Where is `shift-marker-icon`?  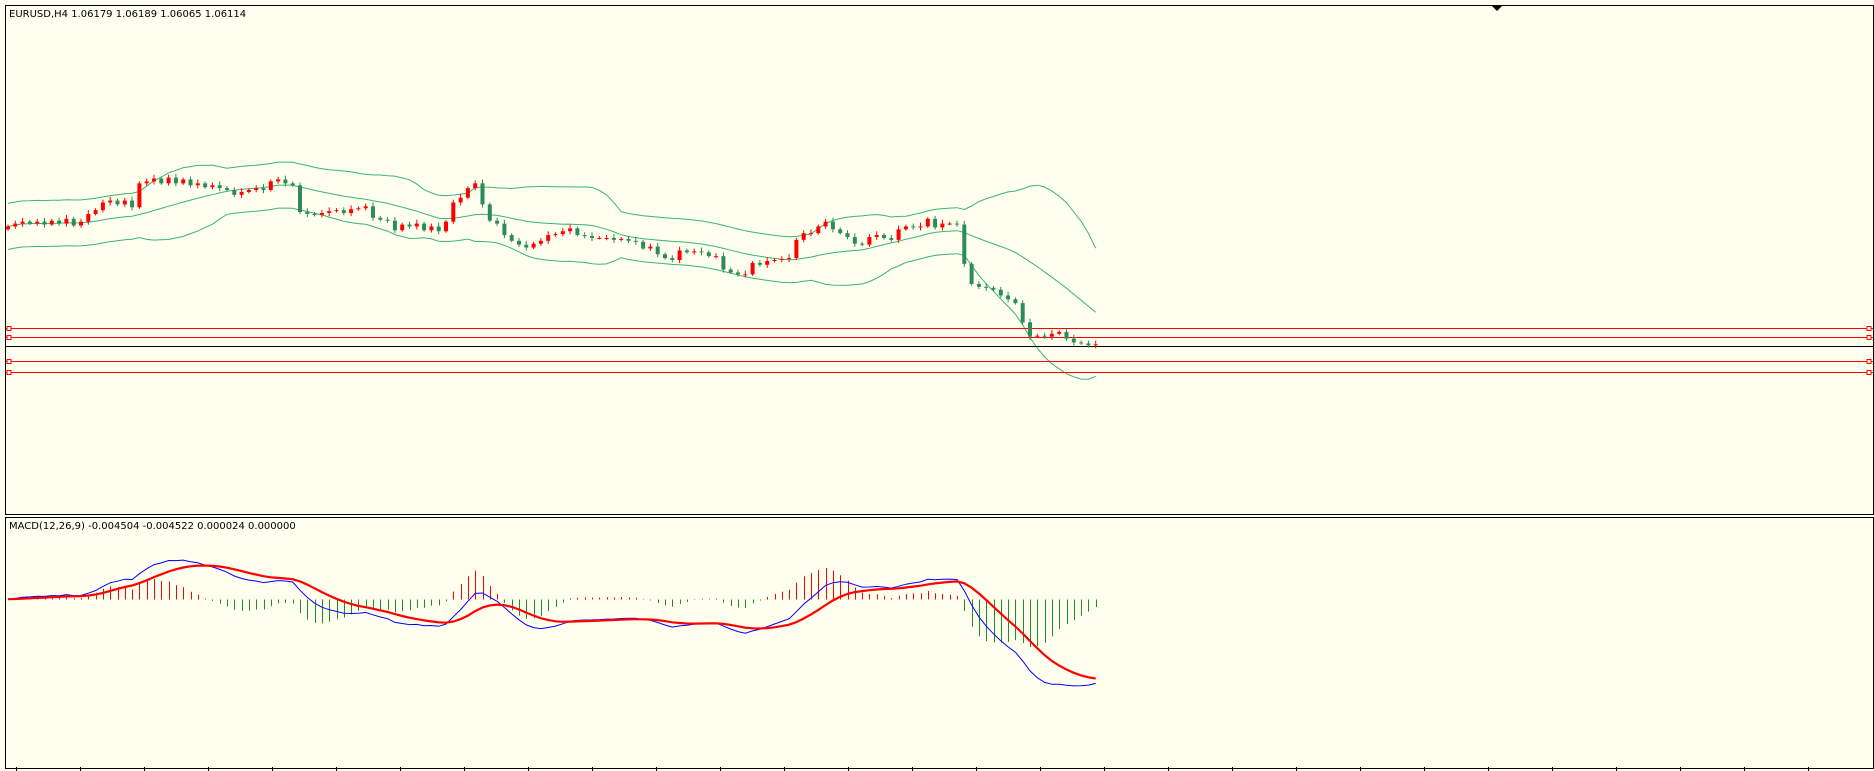 shift-marker-icon is located at coordinates (1497, 8).